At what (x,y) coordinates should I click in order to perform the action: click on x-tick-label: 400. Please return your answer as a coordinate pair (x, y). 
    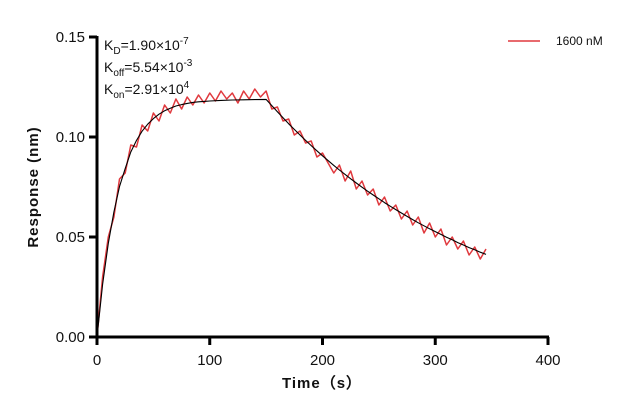
    Looking at the image, I should click on (547, 360).